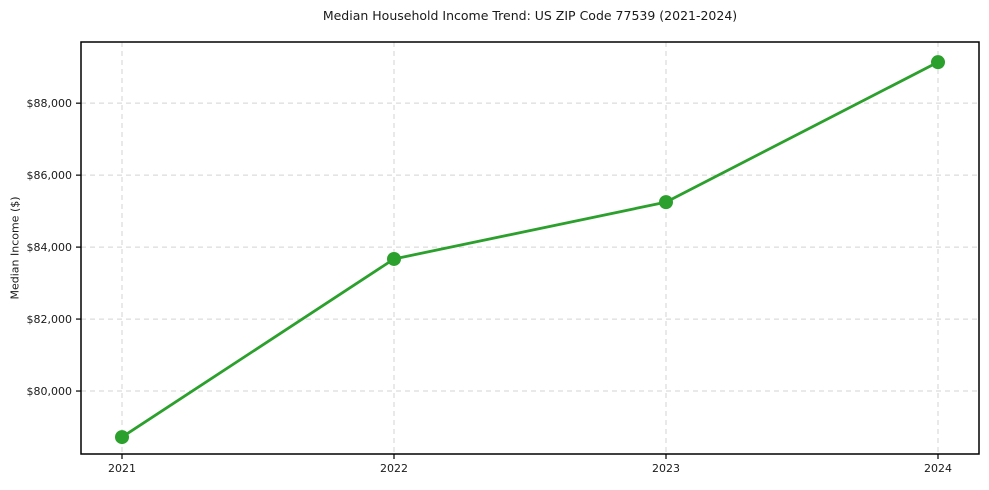 The height and width of the screenshot is (490, 989). What do you see at coordinates (122, 468) in the screenshot?
I see `x-tick-label: 2021` at bounding box center [122, 468].